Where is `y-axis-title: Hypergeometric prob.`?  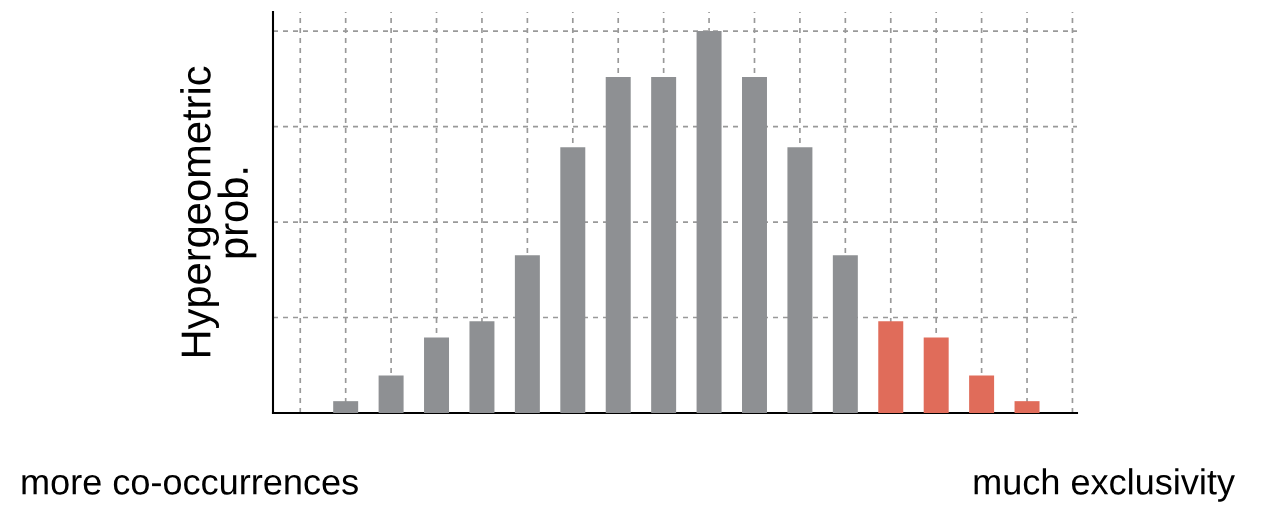 y-axis-title: Hypergeometric prob. is located at coordinates (218, 211).